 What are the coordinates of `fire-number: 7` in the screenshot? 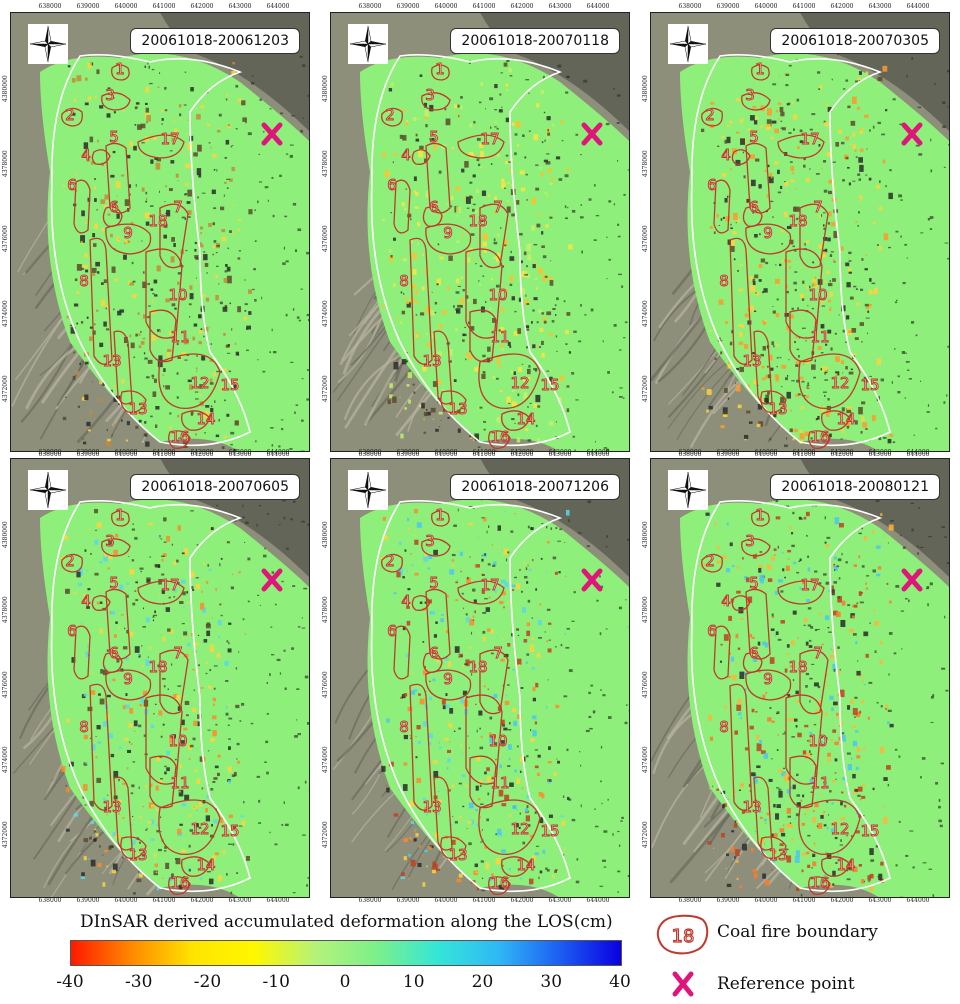 It's located at (818, 653).